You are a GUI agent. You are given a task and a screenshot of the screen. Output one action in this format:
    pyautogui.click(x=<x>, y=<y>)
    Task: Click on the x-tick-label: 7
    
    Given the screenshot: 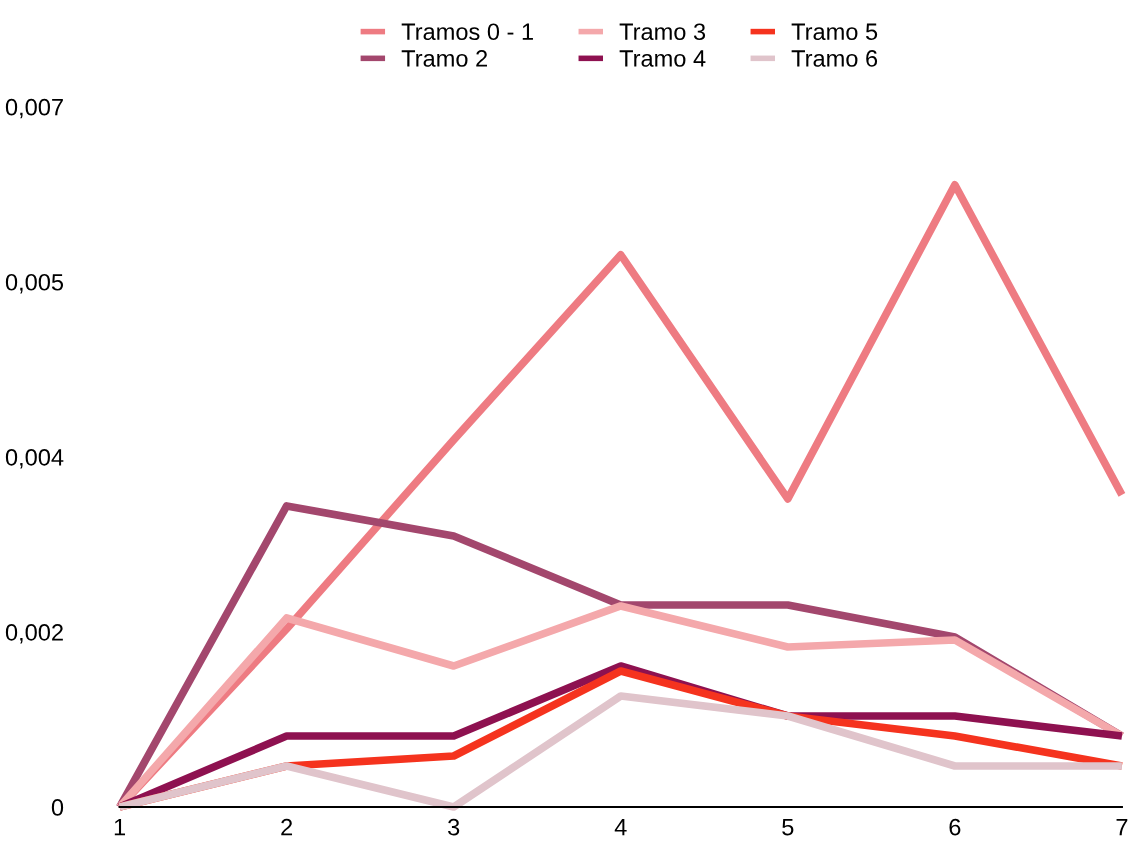 What is the action you would take?
    pyautogui.click(x=1122, y=827)
    